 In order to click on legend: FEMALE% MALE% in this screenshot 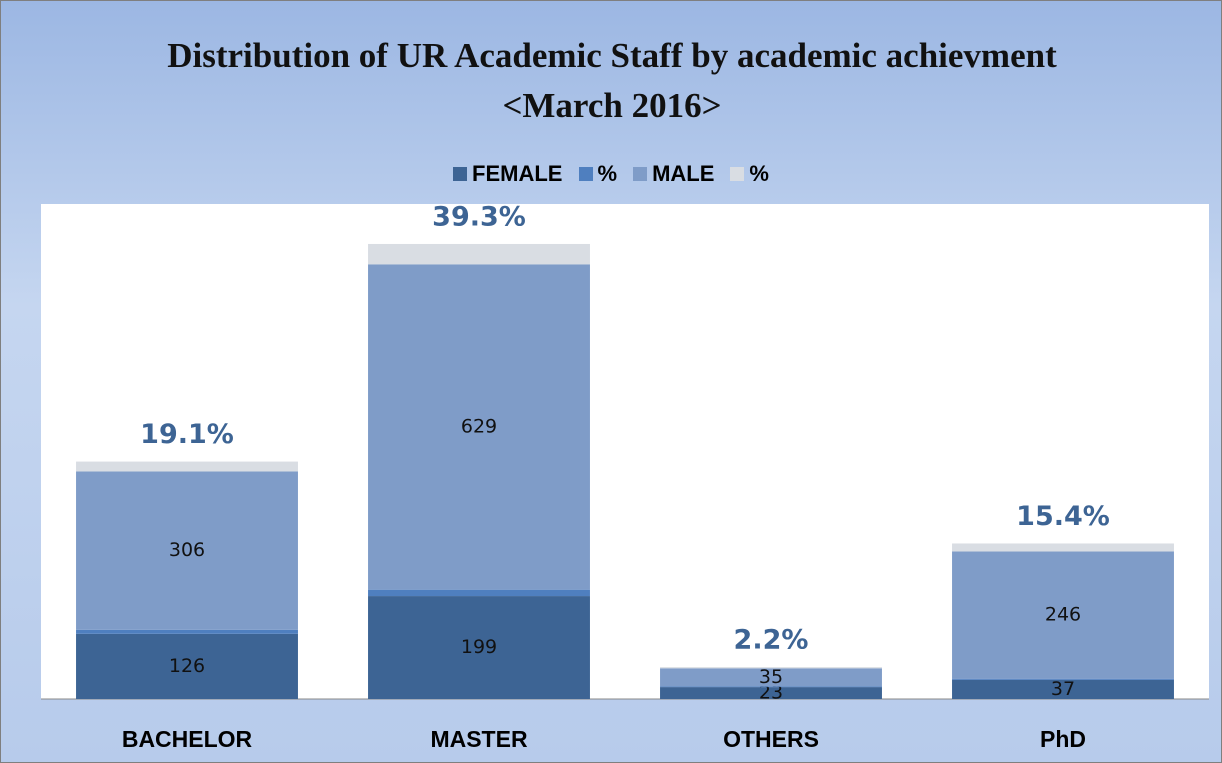, I will do `click(611, 174)`.